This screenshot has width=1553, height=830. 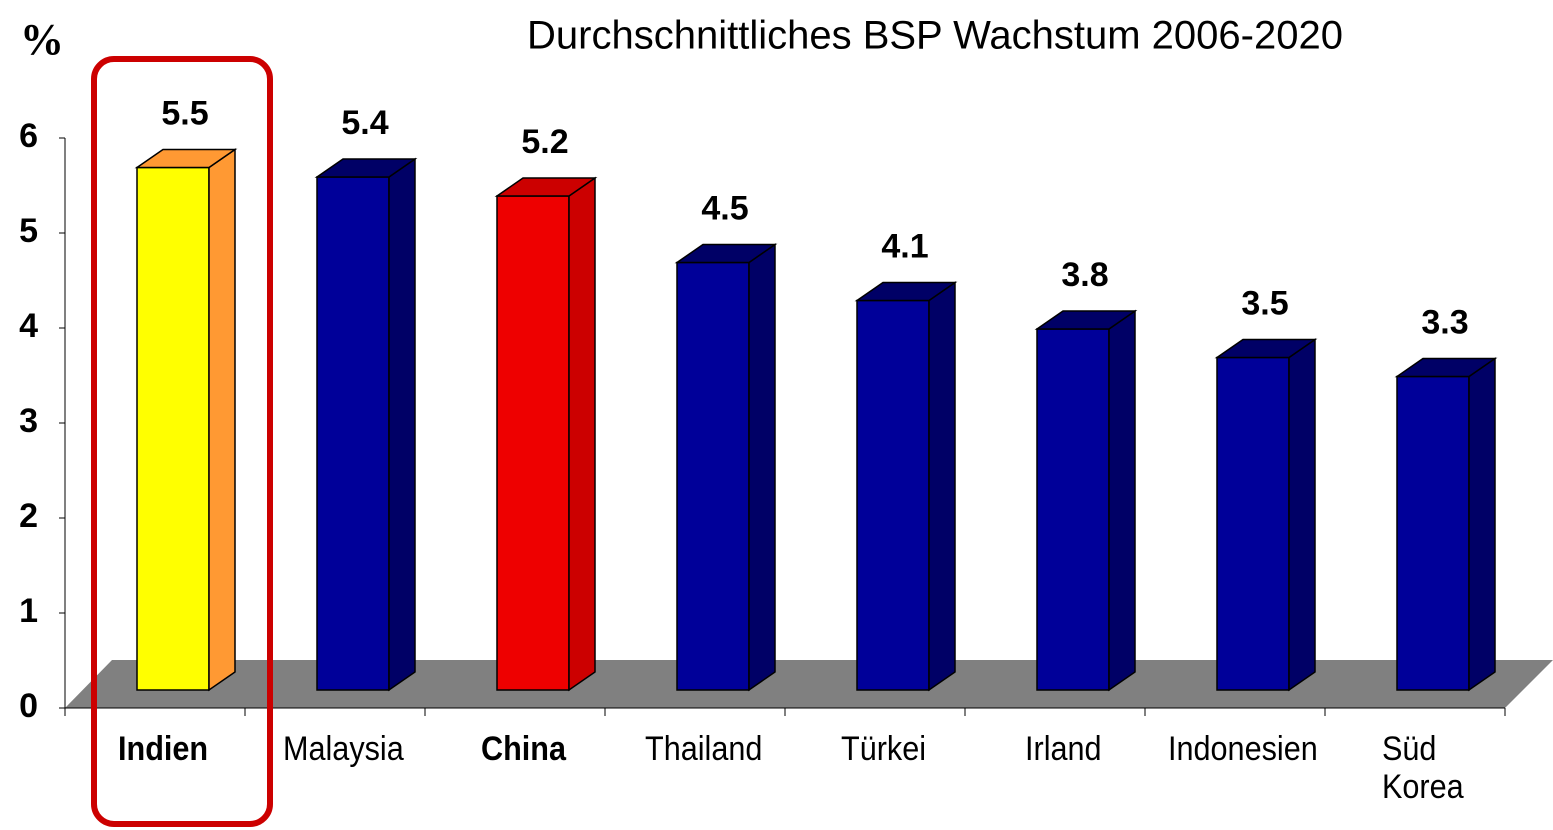 I want to click on x-tick-label: Indonesien, so click(x=1243, y=749).